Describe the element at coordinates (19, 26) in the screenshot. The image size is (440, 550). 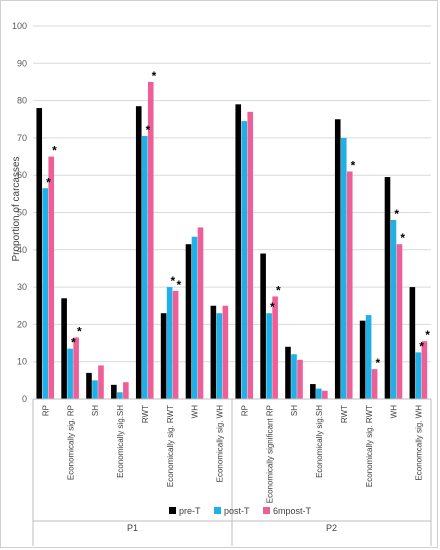
I see `y-tick-label: 100` at that location.